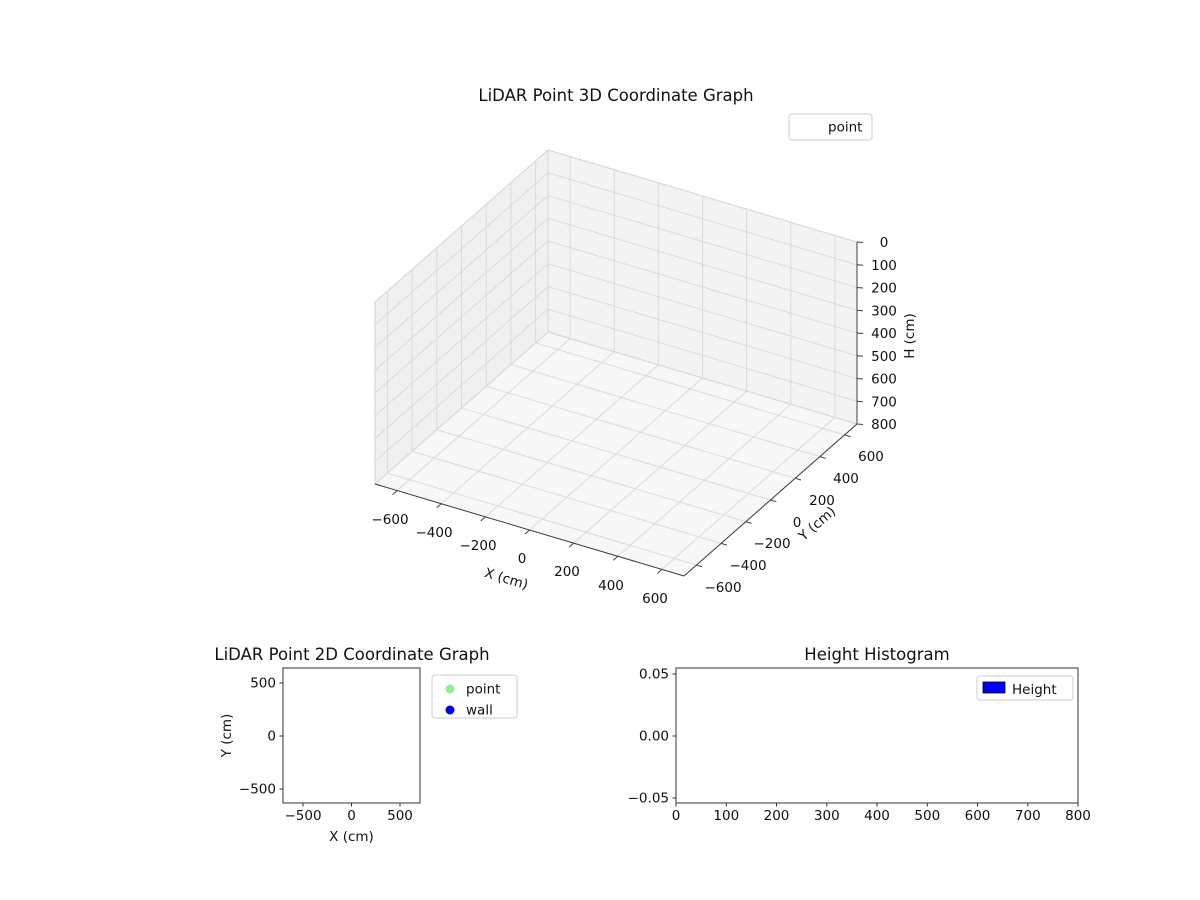  I want to click on y-tick-label: −0.05, so click(648, 799).